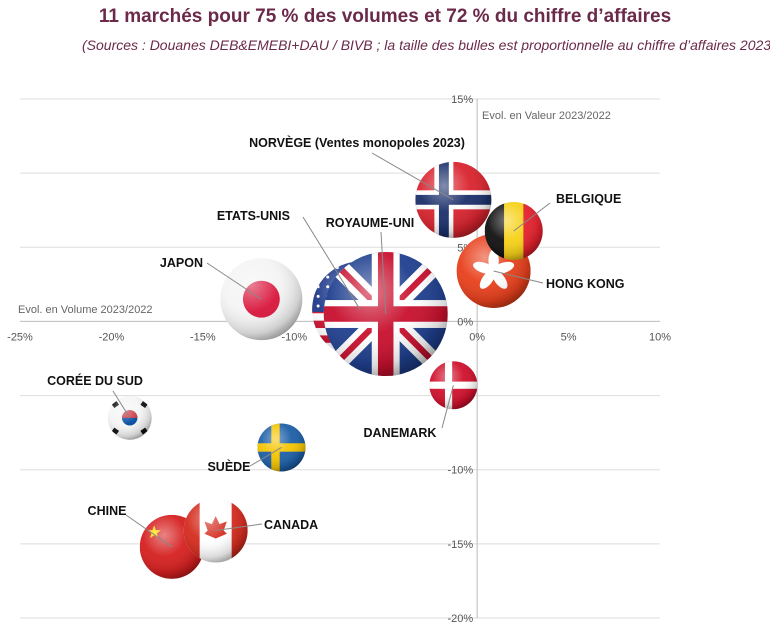  What do you see at coordinates (112, 337) in the screenshot?
I see `x-tick-label: -20%` at bounding box center [112, 337].